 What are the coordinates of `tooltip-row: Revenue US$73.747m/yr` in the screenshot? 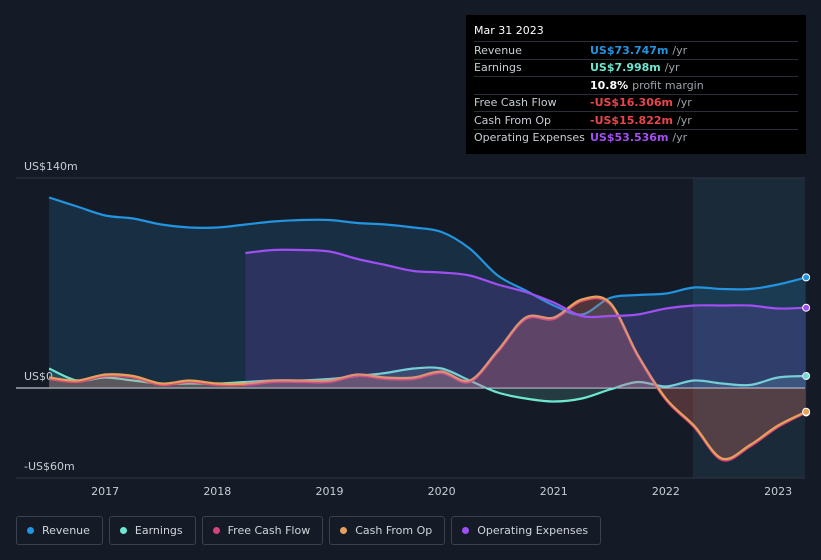 It's located at (636, 50).